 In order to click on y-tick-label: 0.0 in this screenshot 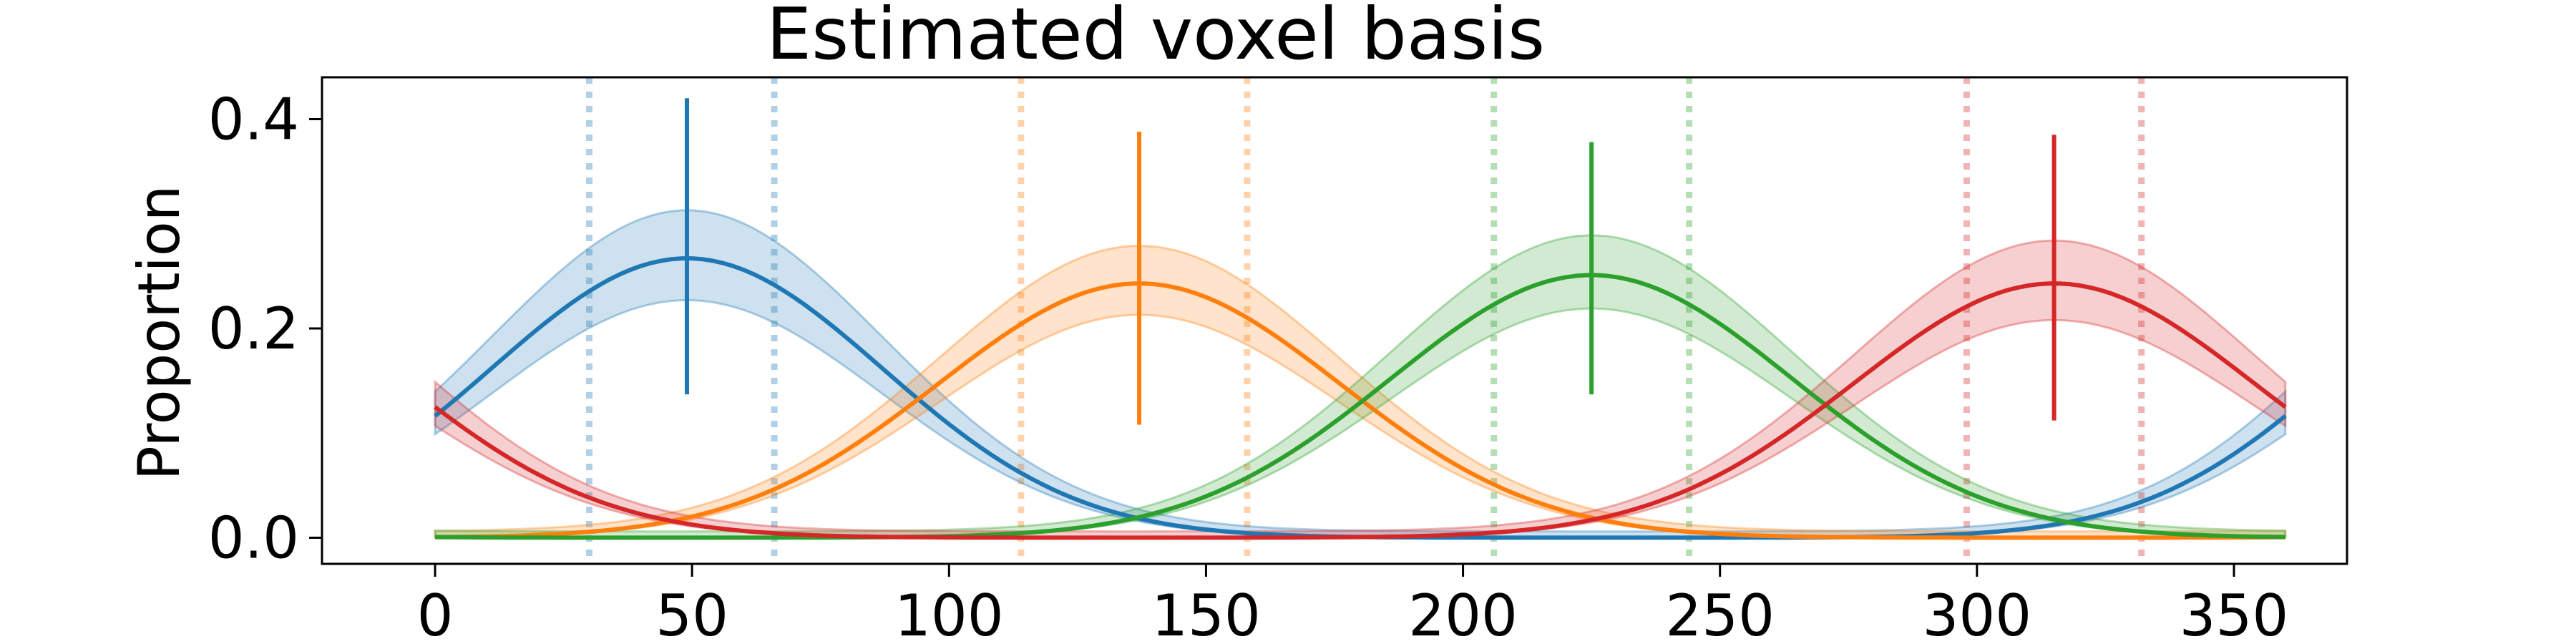, I will do `click(253, 537)`.